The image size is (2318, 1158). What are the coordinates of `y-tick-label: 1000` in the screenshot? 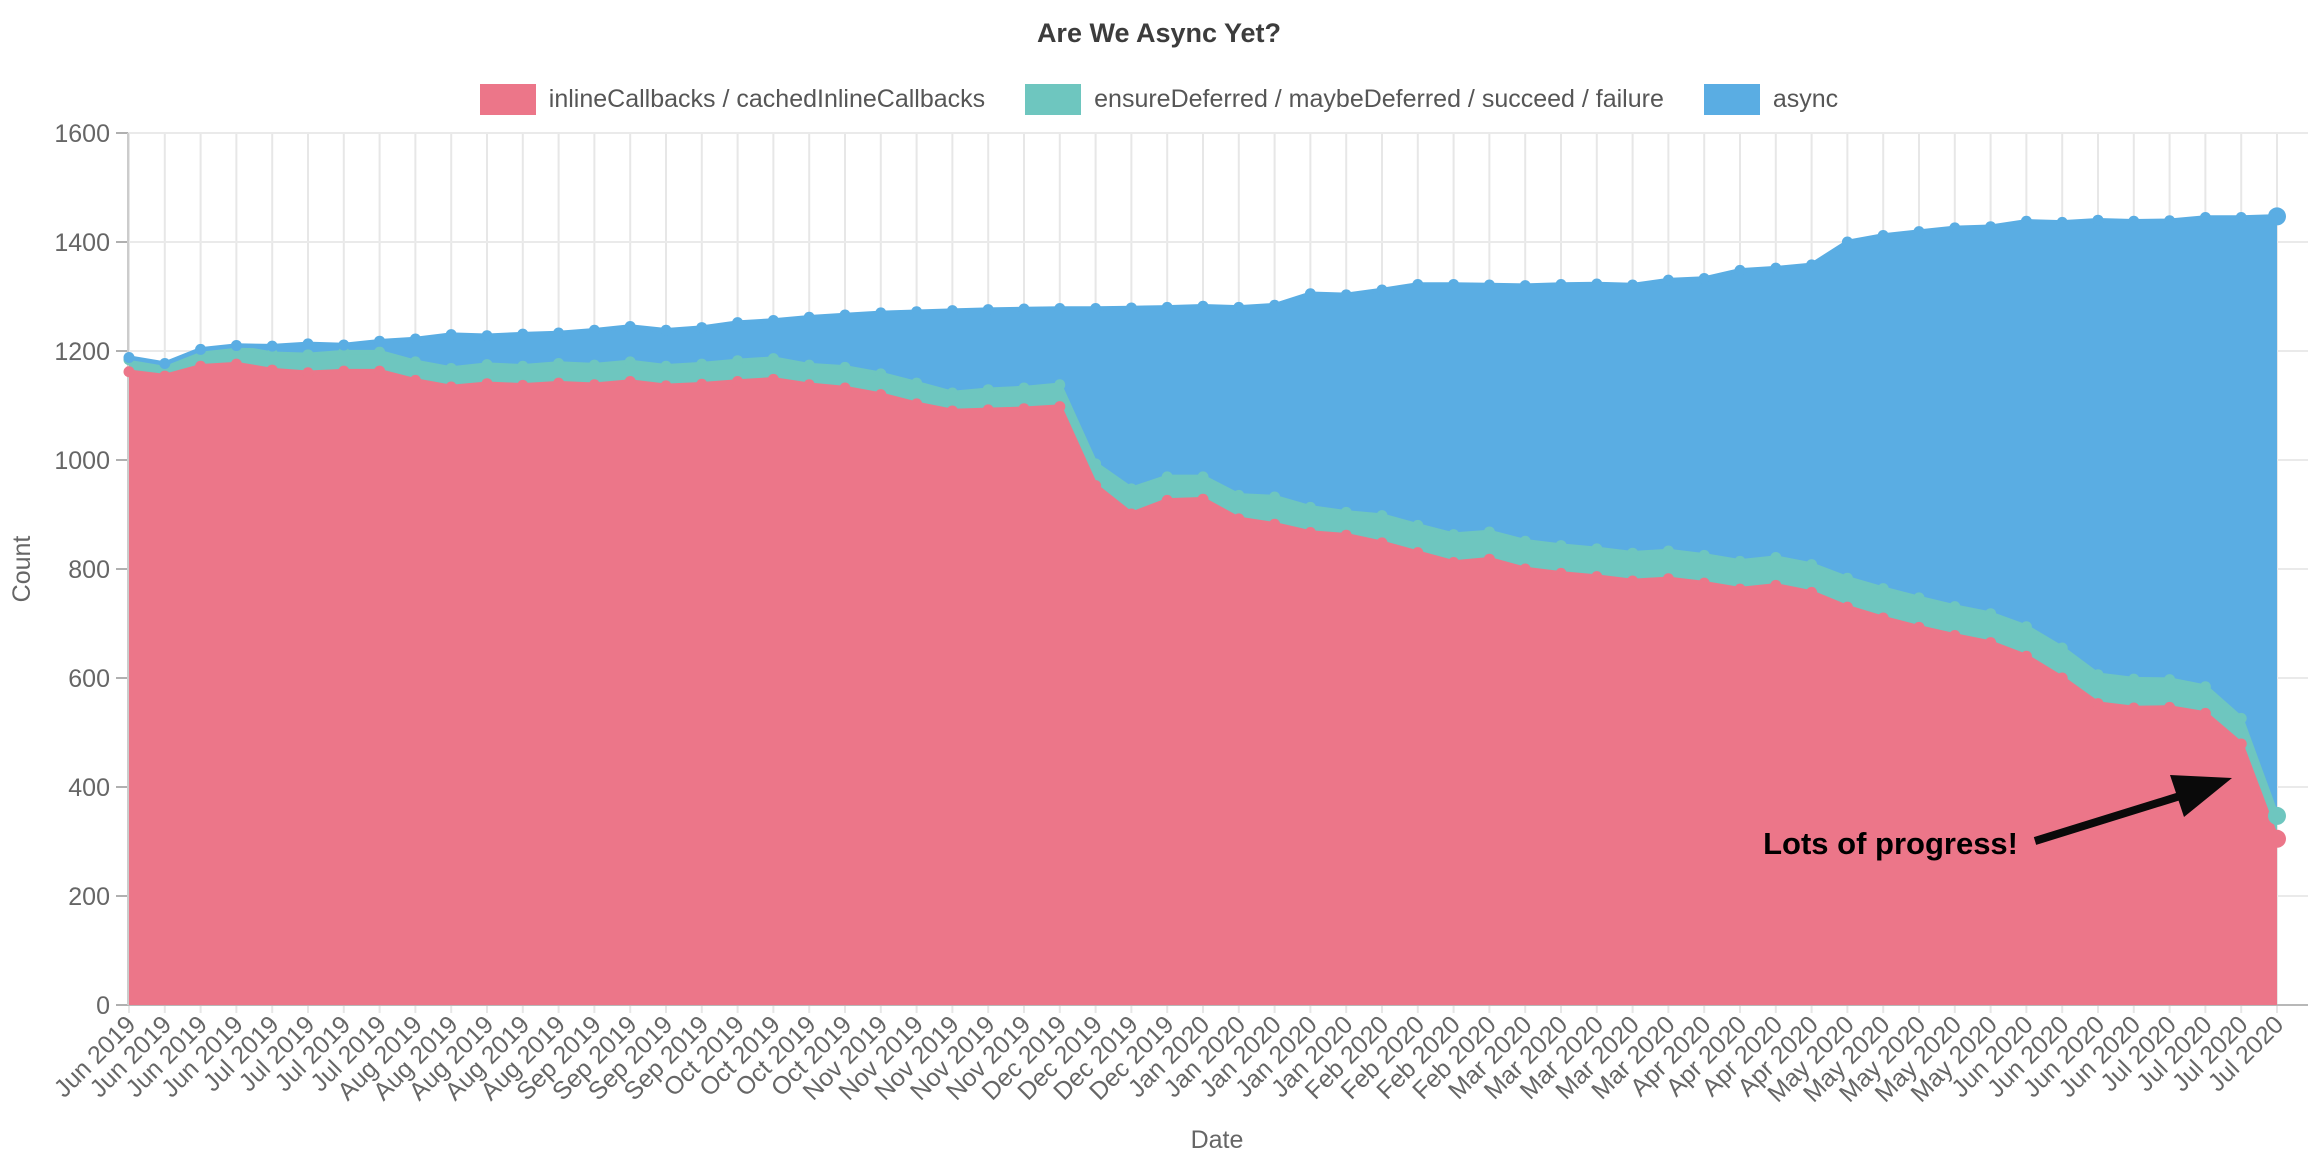 It's located at (82, 461).